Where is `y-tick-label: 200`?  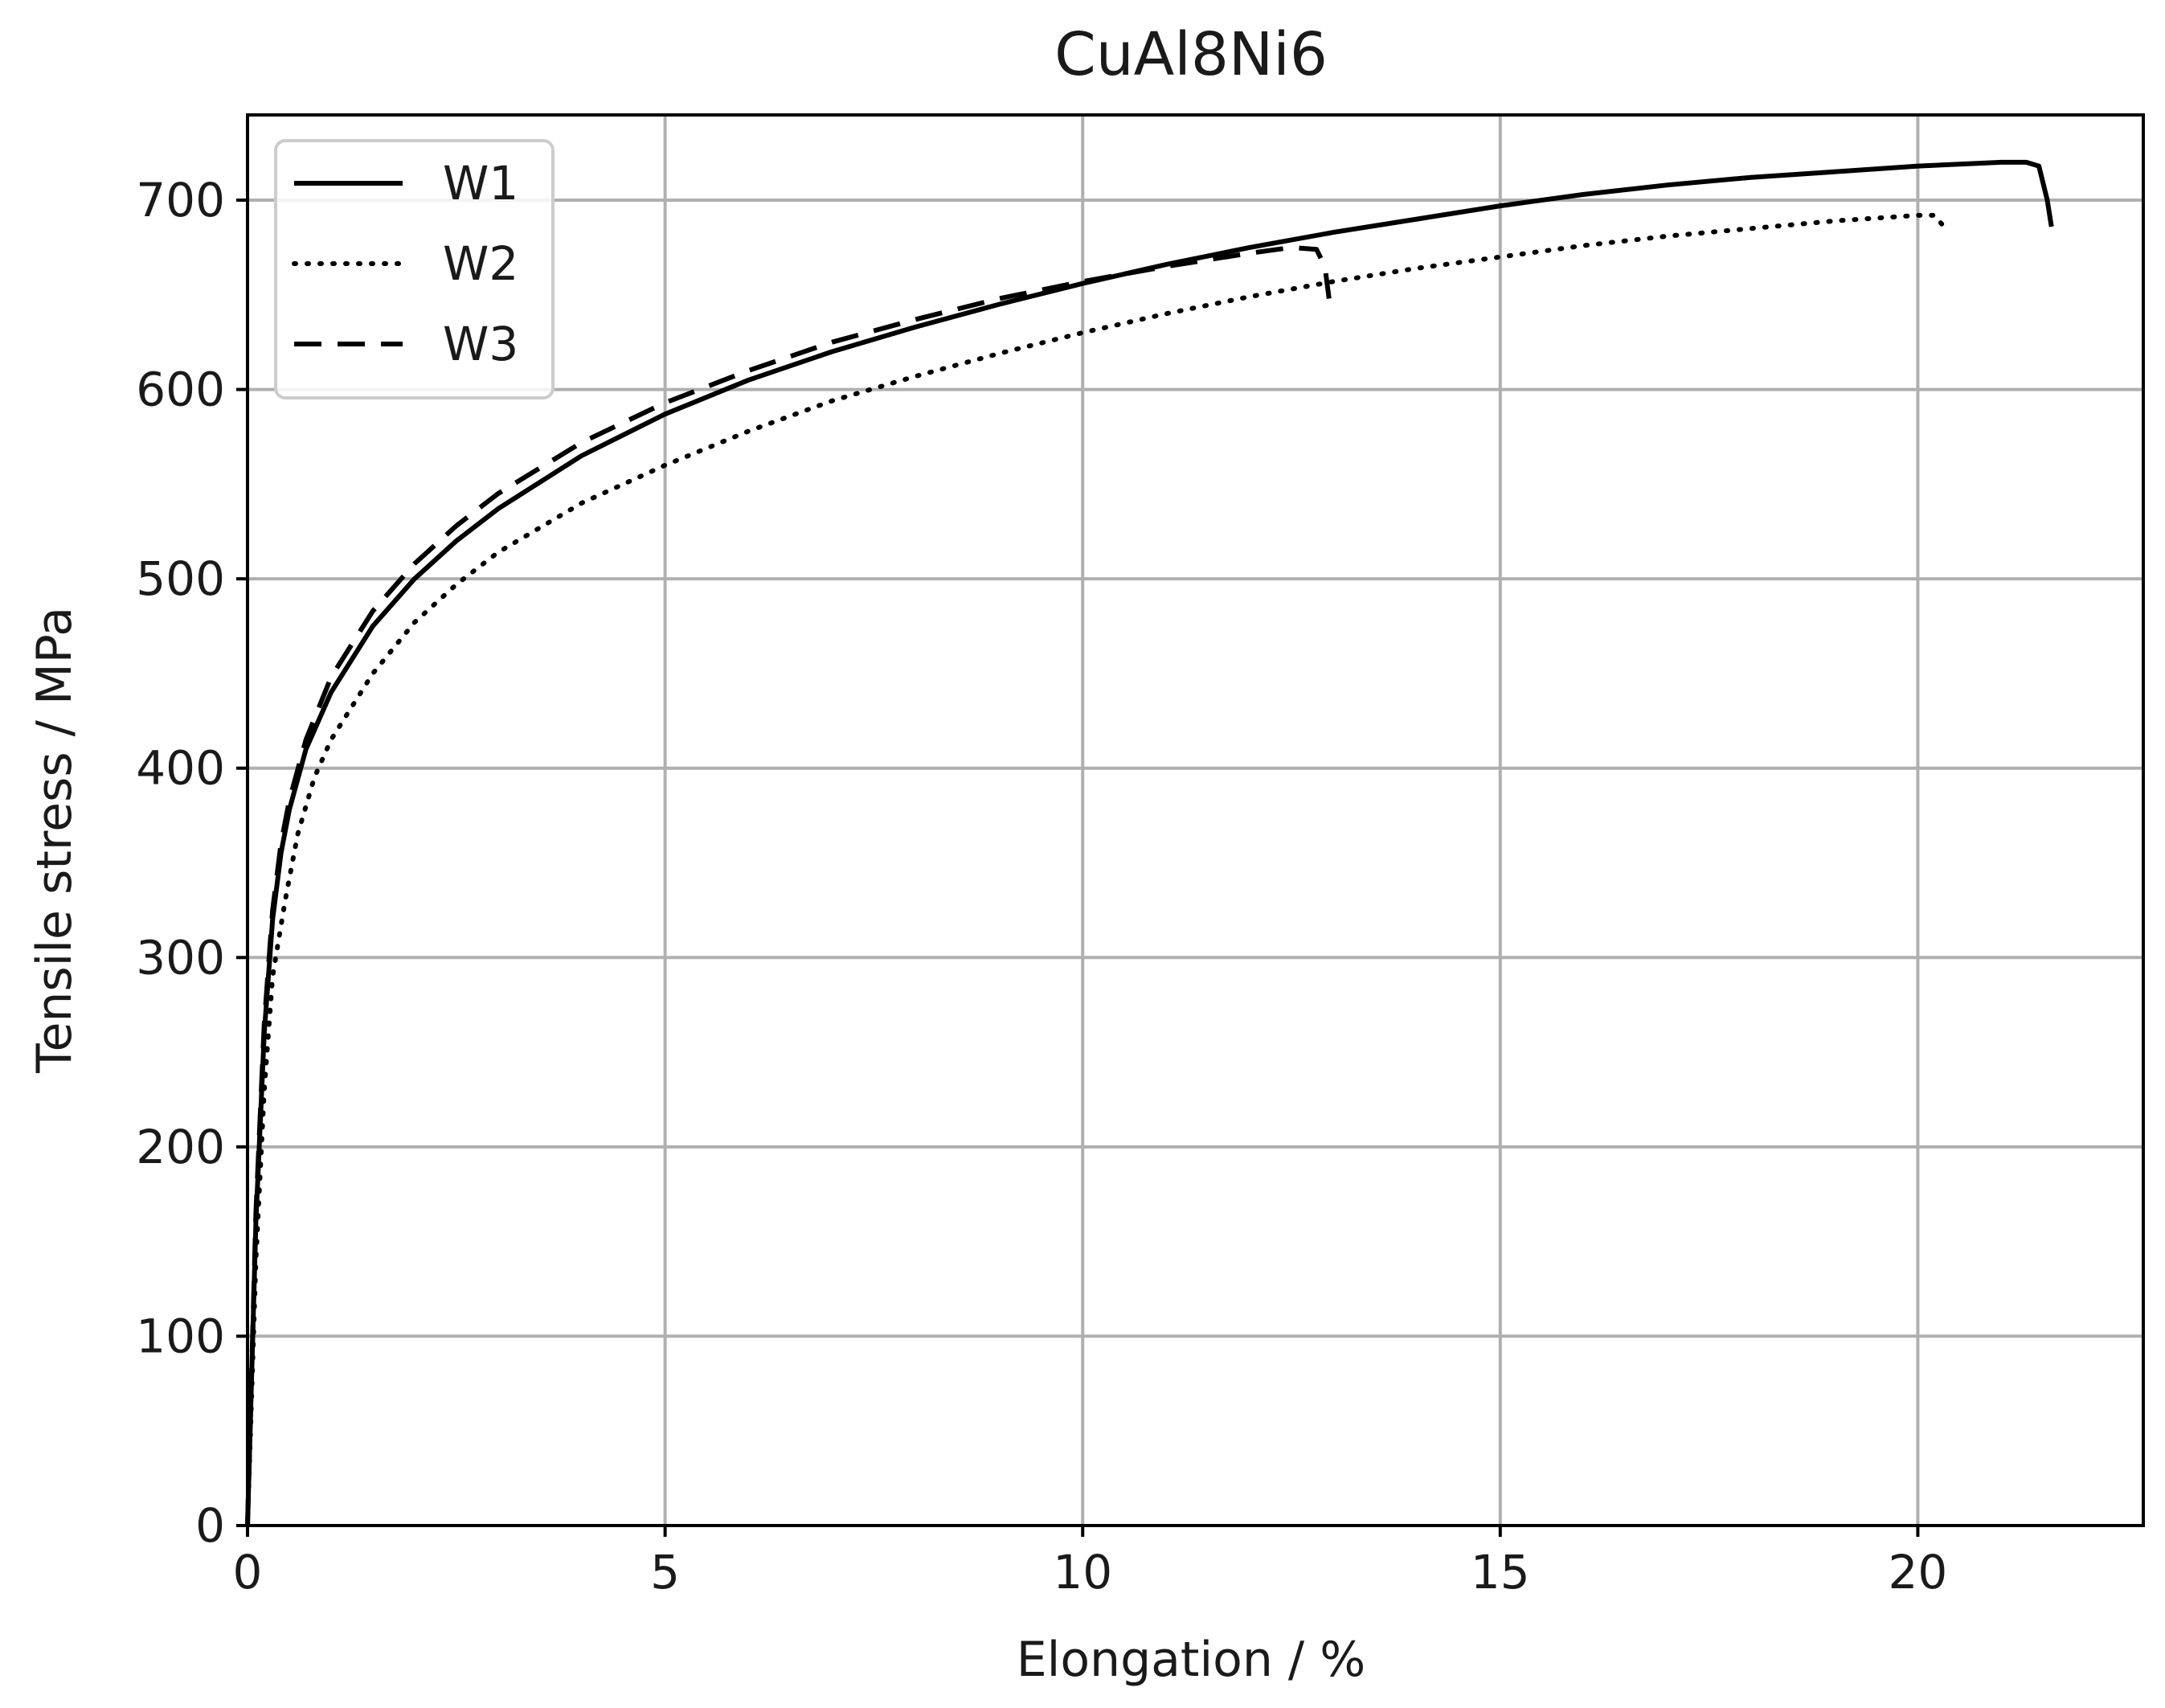
y-tick-label: 200 is located at coordinates (180, 1147).